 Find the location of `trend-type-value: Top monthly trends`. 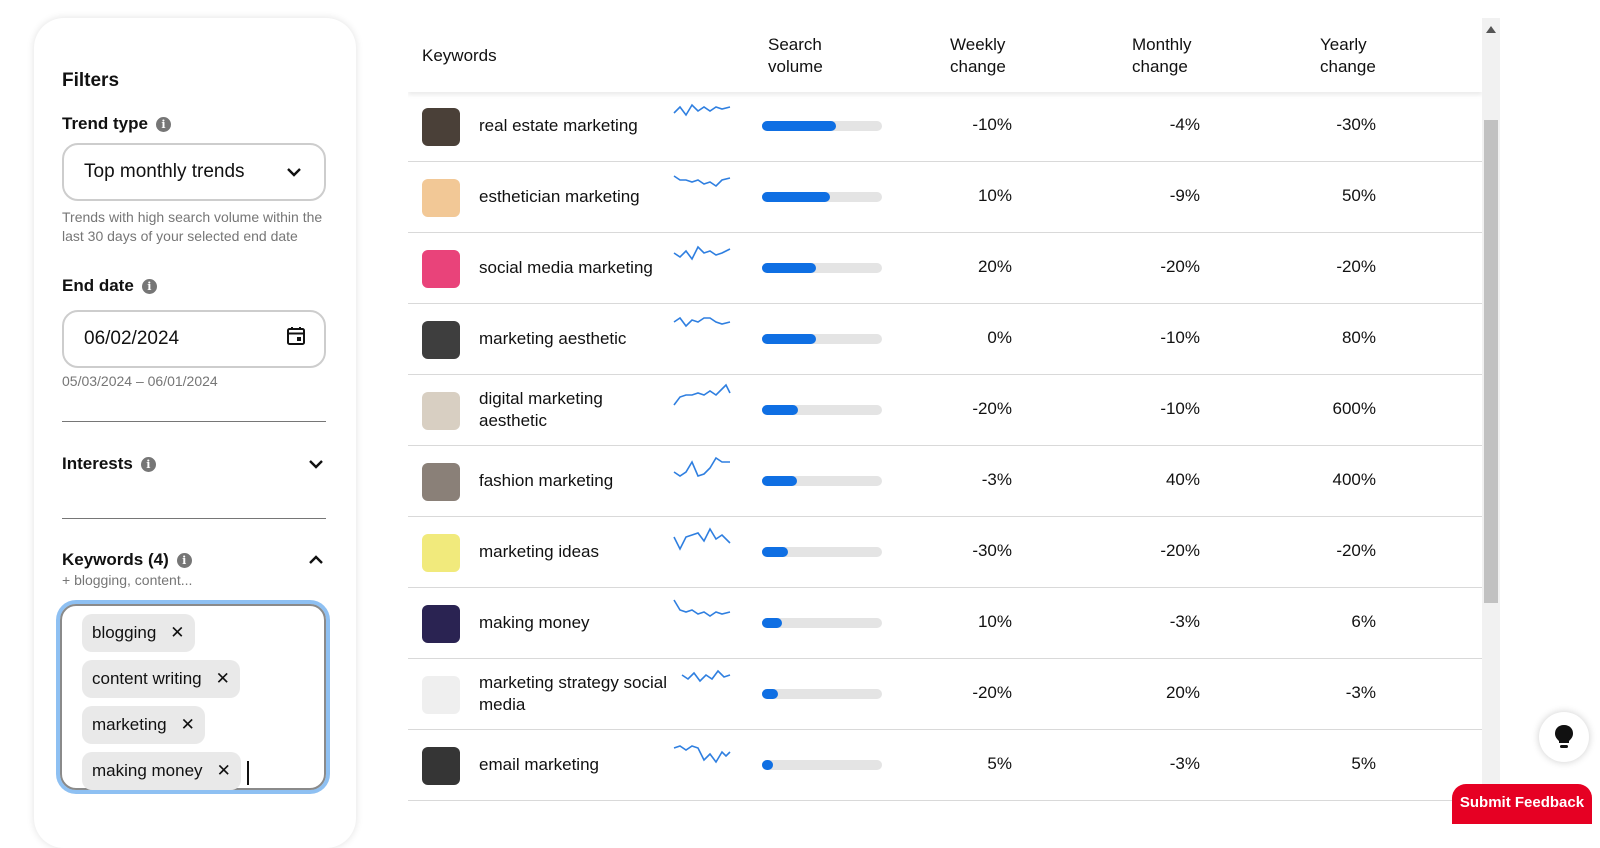

trend-type-value: Top monthly trends is located at coordinates (164, 171).